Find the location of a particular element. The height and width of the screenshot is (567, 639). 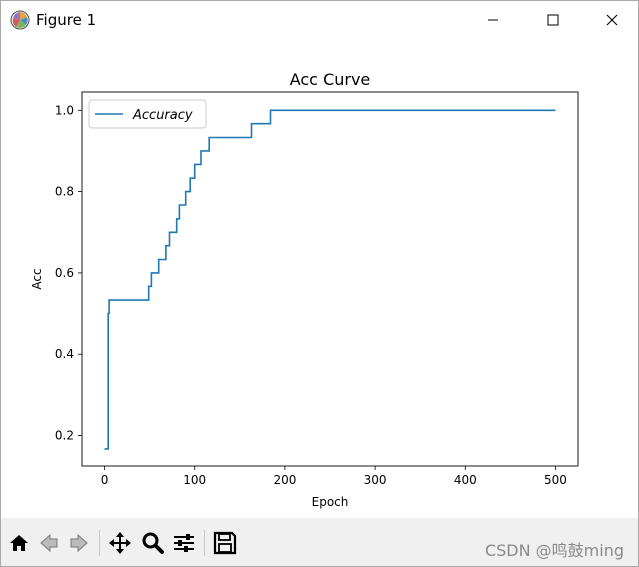

configure-subplots-button is located at coordinates (184, 543).